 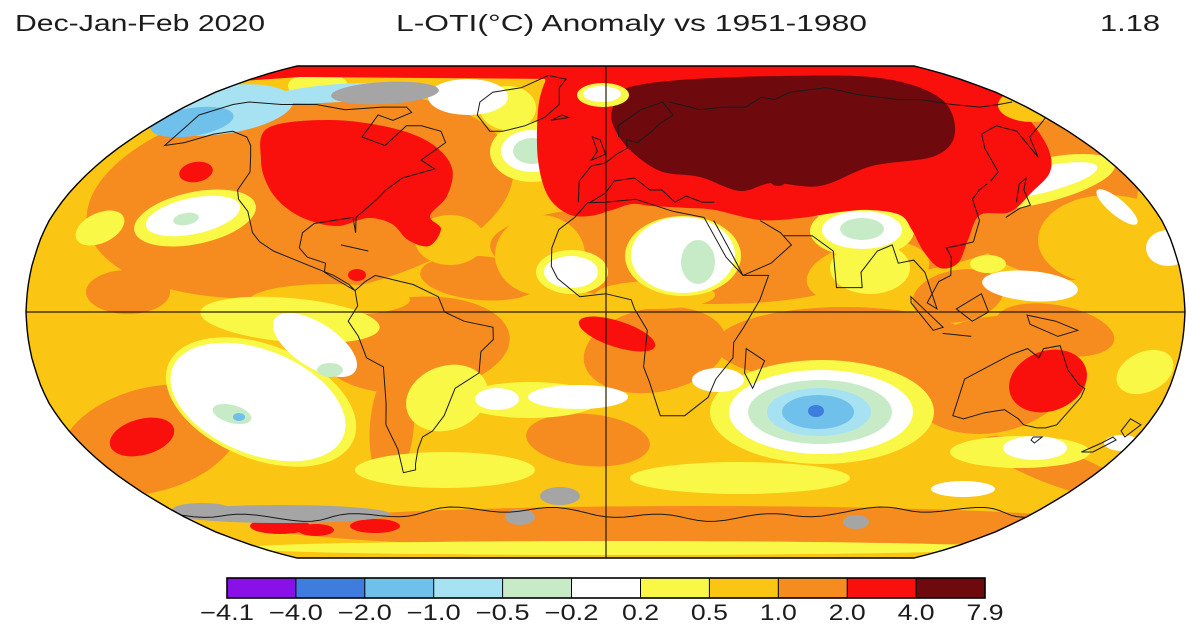 I want to click on svg-text: 0.2, so click(x=640, y=612).